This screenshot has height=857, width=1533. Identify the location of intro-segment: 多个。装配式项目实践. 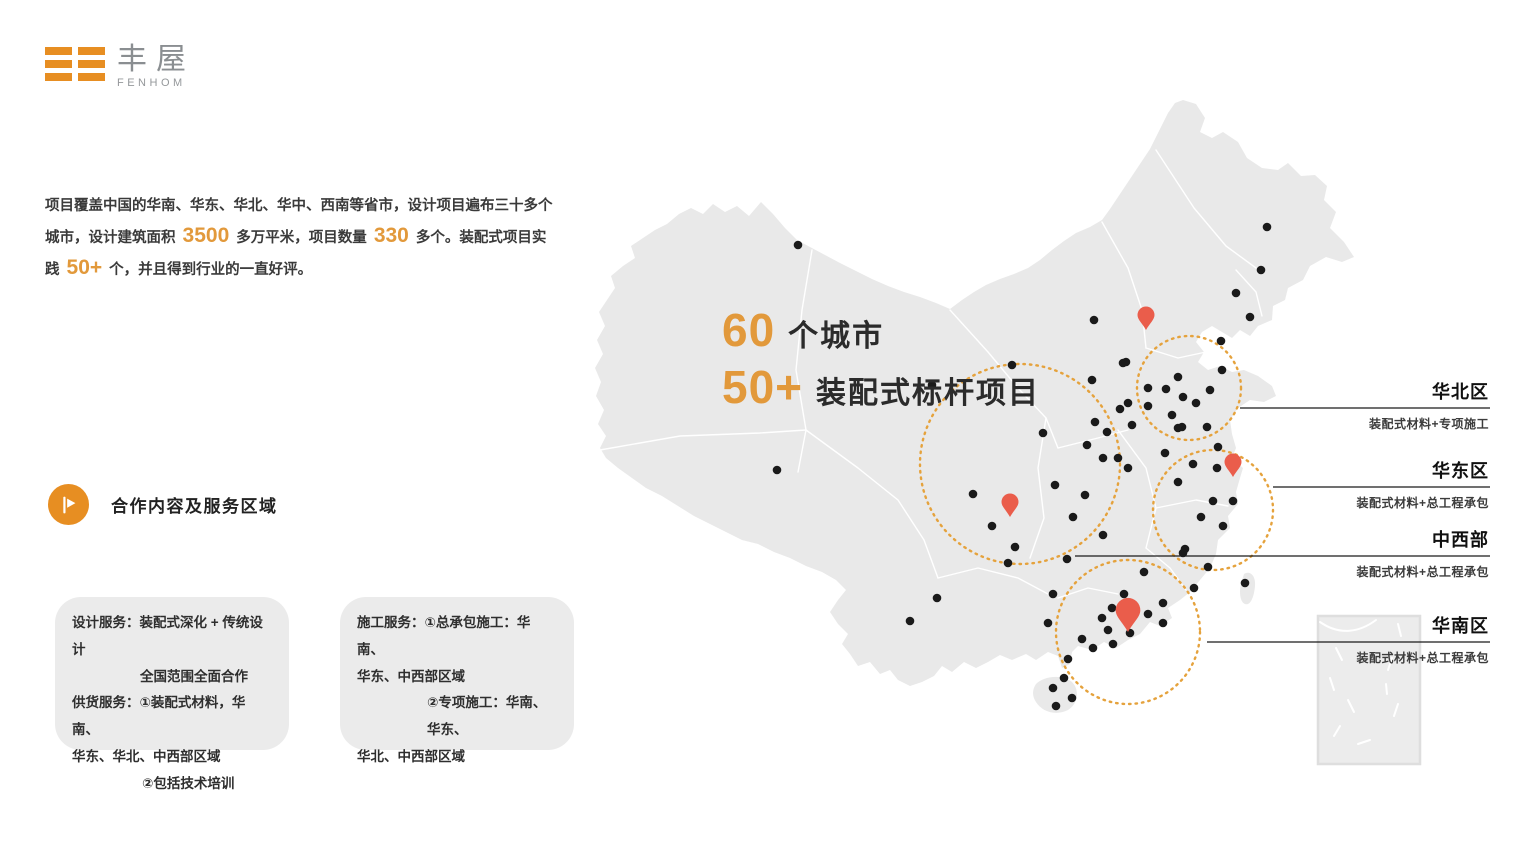
(296, 253).